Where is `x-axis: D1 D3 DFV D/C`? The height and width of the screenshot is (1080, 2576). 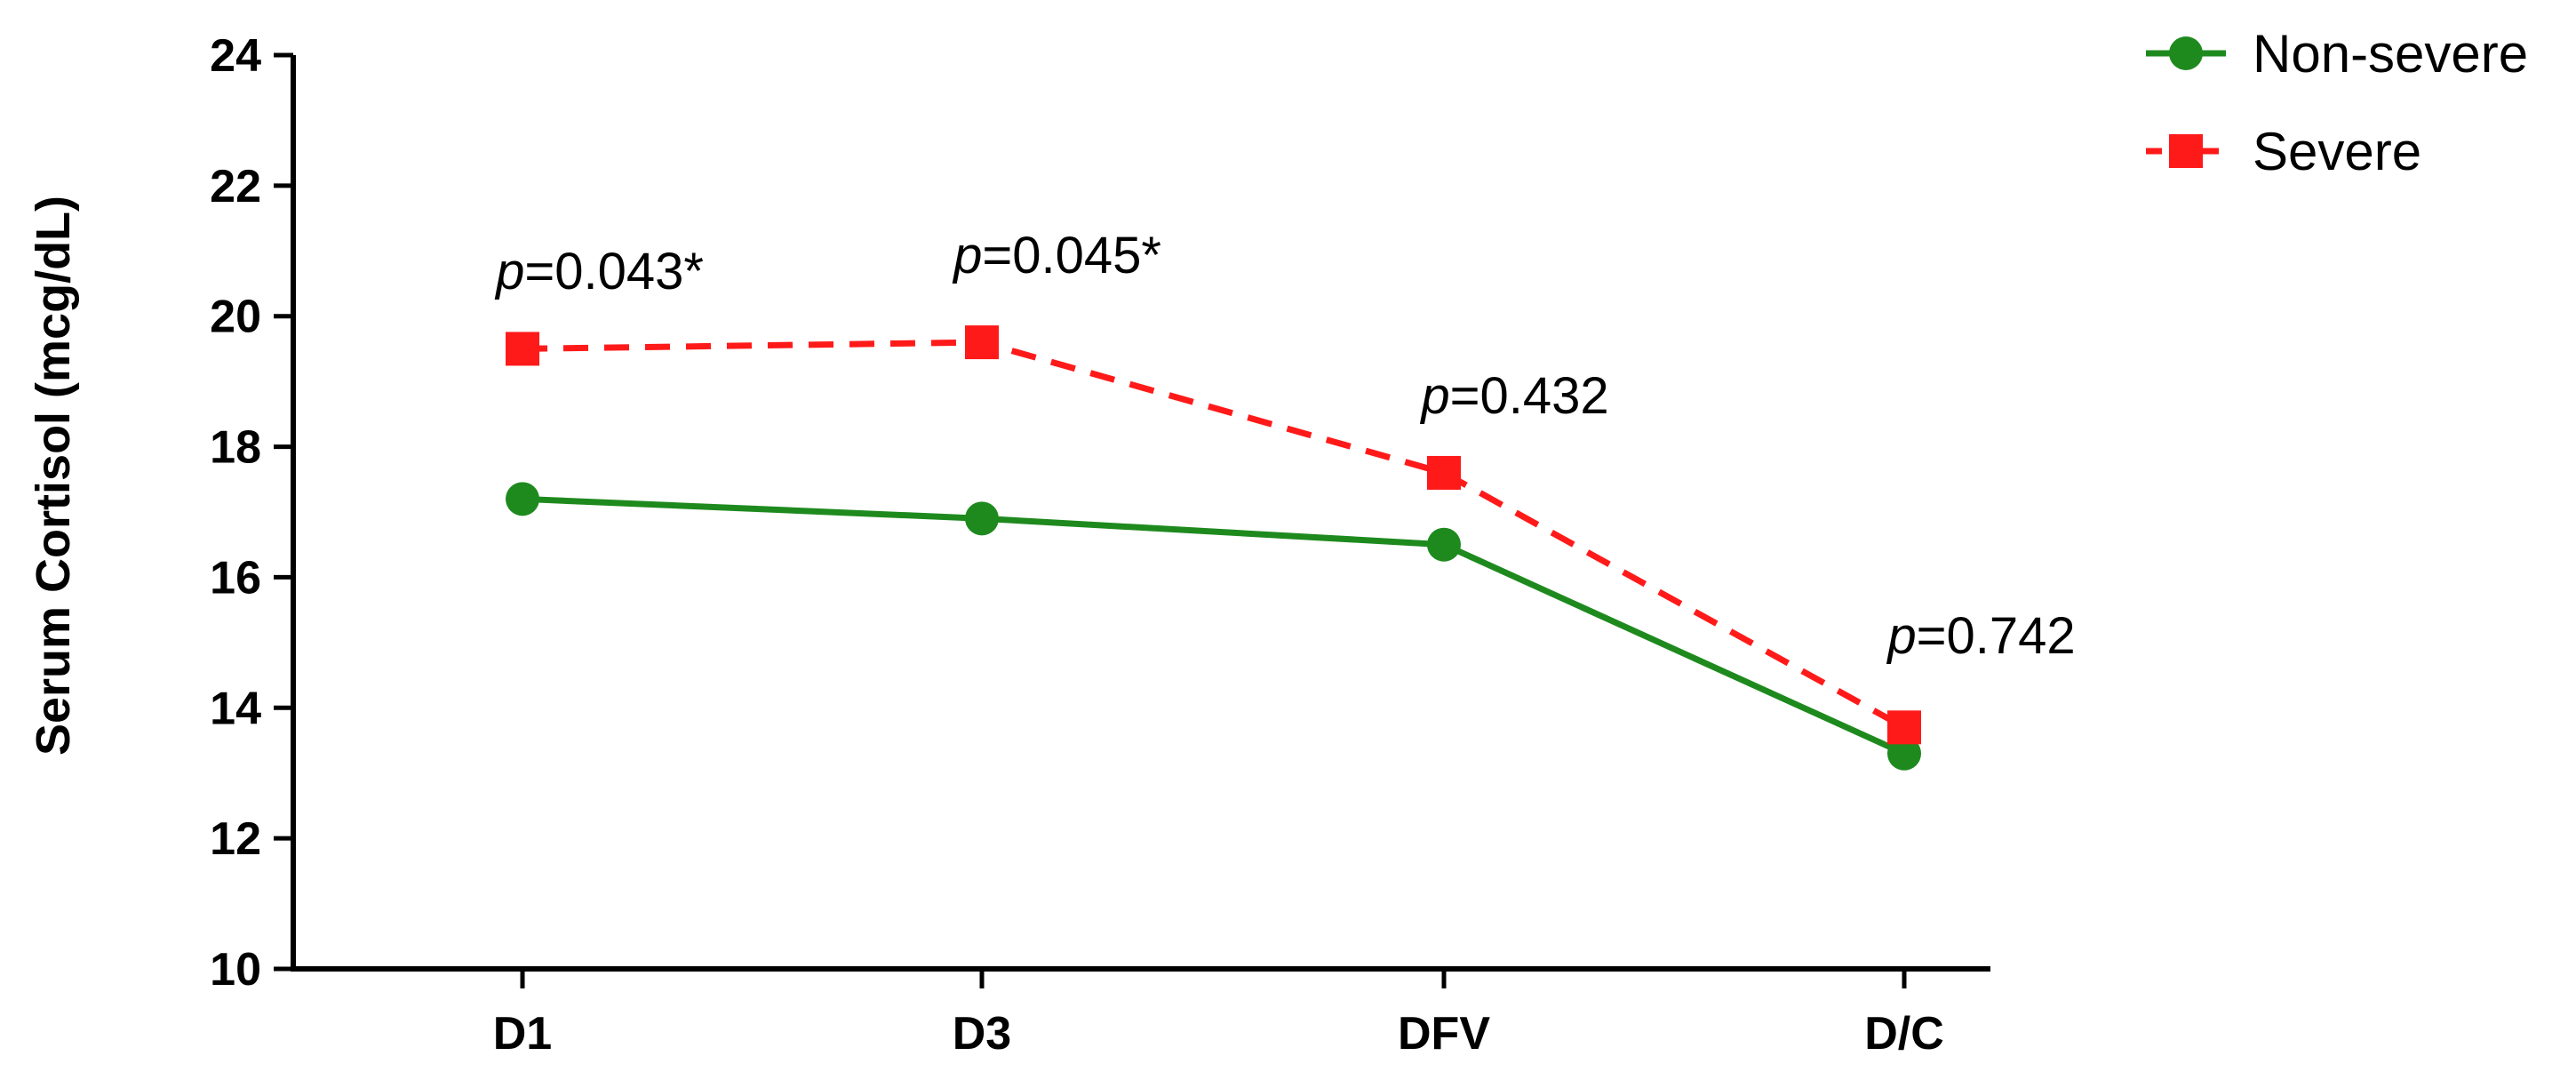 x-axis: D1 D3 DFV D/C is located at coordinates (1140, 1013).